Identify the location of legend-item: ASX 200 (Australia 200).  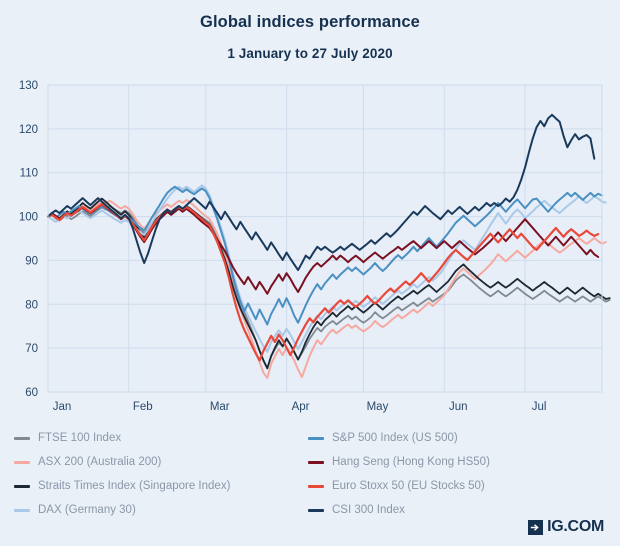
(122, 462).